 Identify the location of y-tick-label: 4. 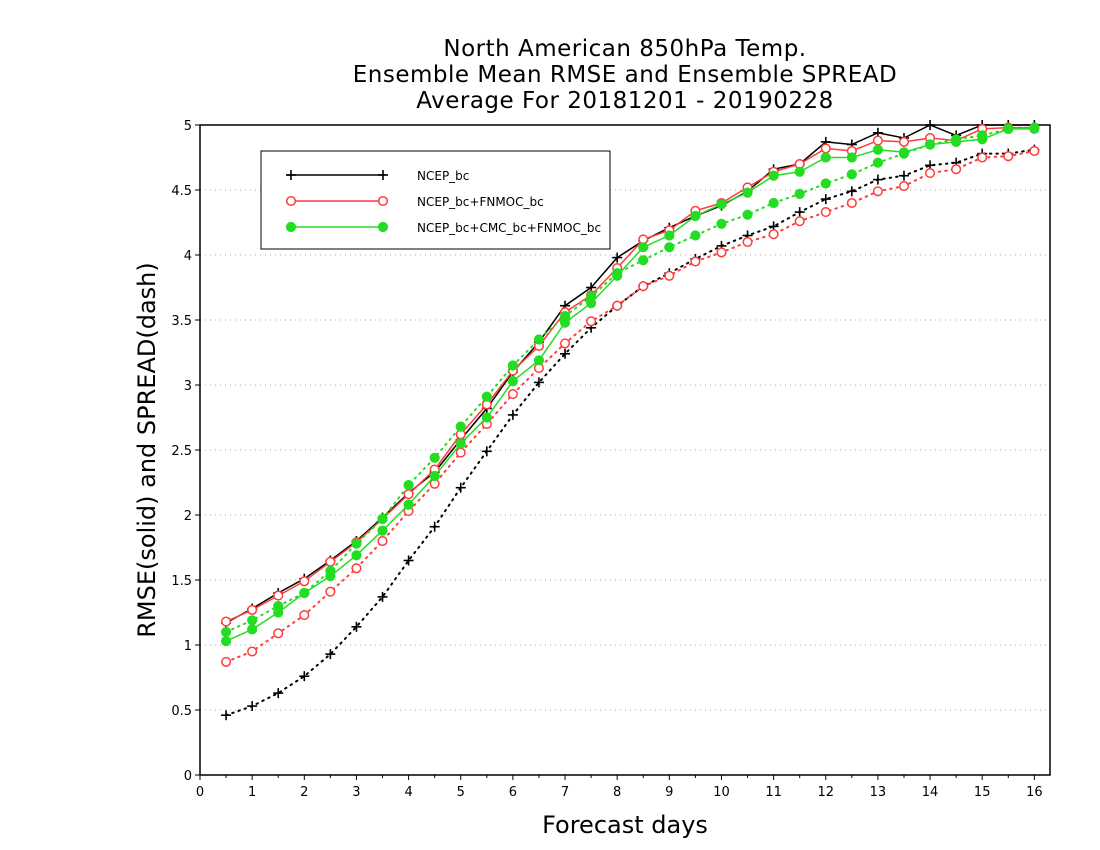
(188, 256).